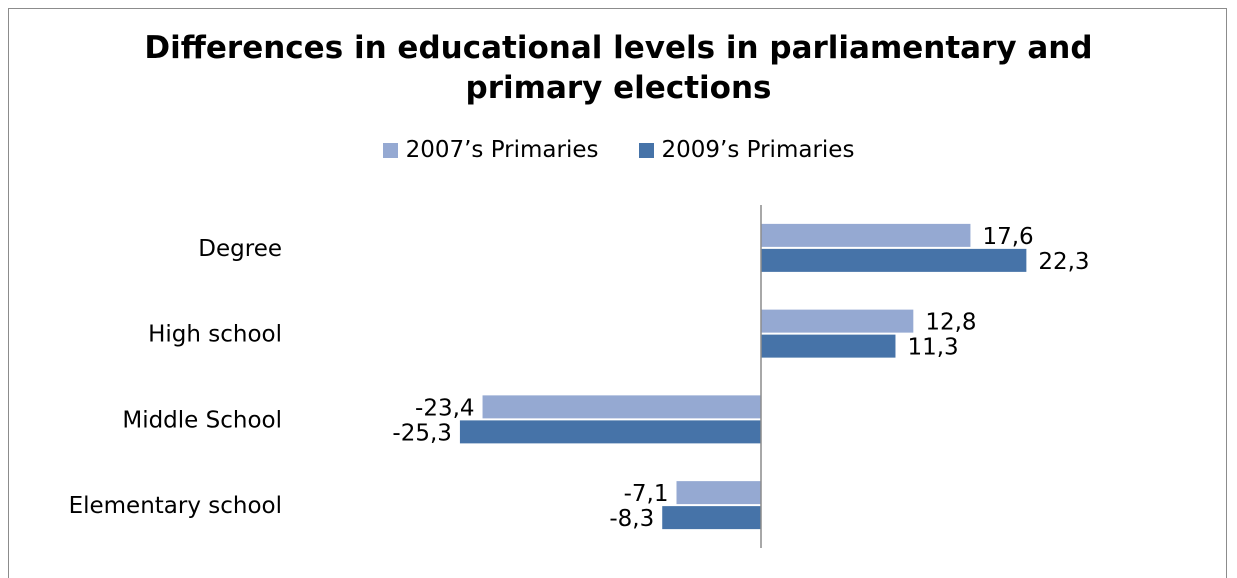 This screenshot has height=578, width=1237. I want to click on data-label: -7,1, so click(646, 494).